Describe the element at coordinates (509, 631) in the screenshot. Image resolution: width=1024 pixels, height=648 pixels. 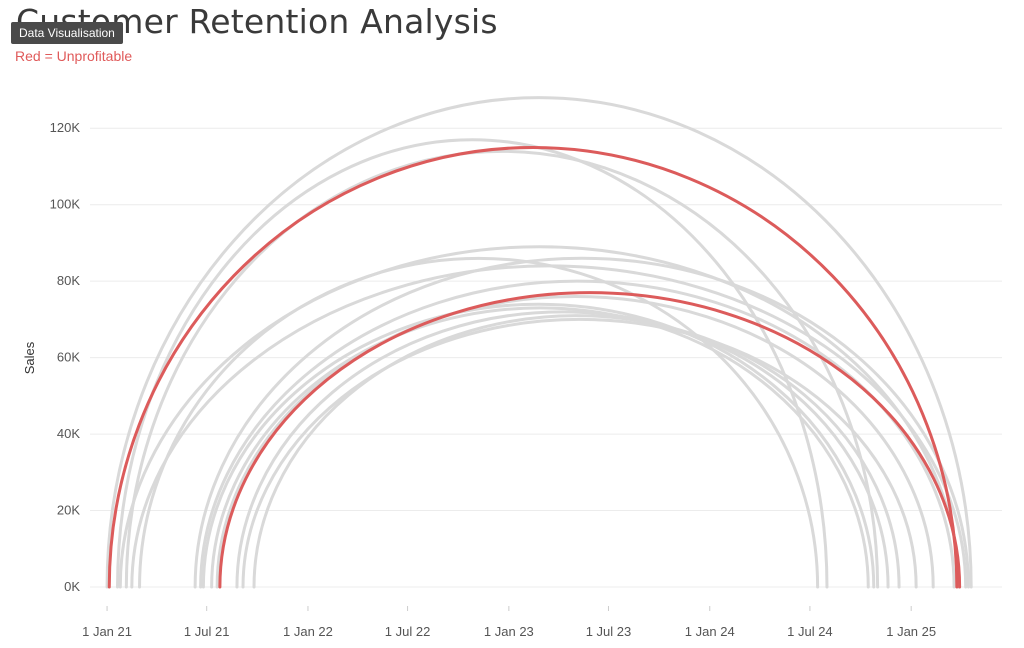
I see `x-tick-label: 1 Jan 23` at that location.